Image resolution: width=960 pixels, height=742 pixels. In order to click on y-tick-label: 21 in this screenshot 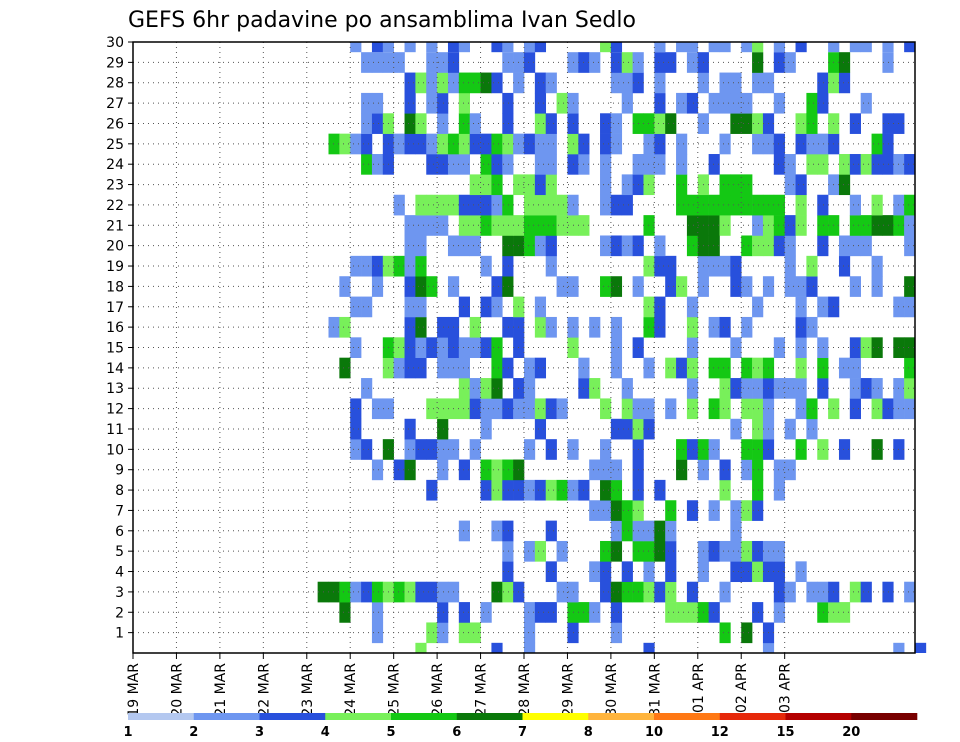, I will do `click(115, 226)`.